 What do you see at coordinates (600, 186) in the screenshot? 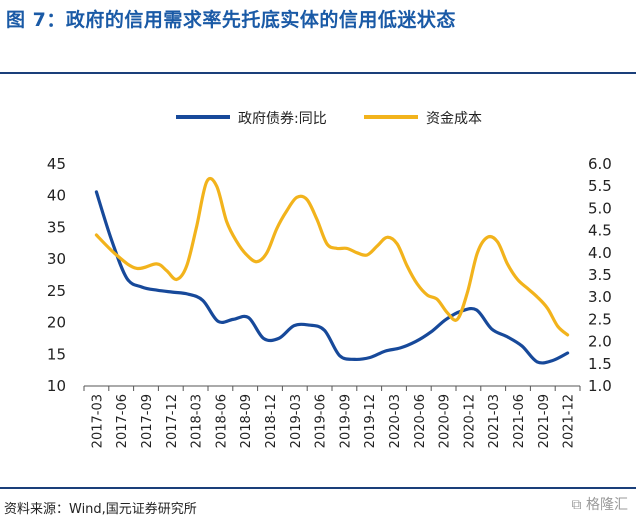
I see `y-right-tick-label: 5.5` at bounding box center [600, 186].